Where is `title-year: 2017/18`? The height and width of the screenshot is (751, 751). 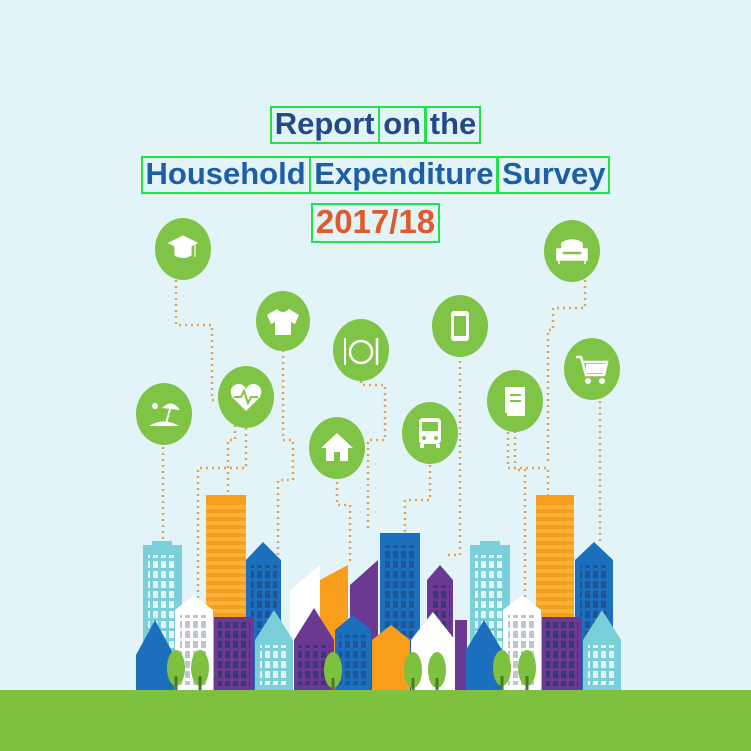 title-year: 2017/18 is located at coordinates (375, 223).